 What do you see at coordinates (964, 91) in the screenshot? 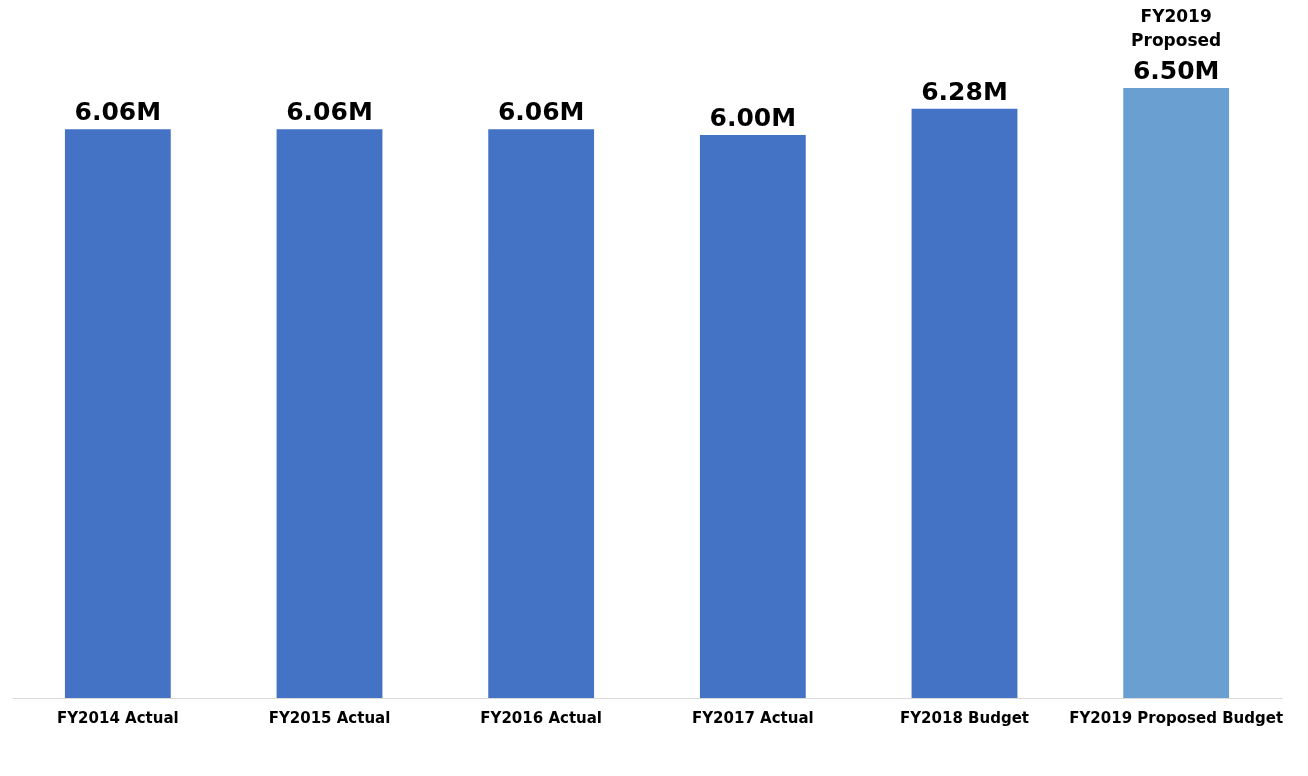
I see `data-label: 6.28M` at bounding box center [964, 91].